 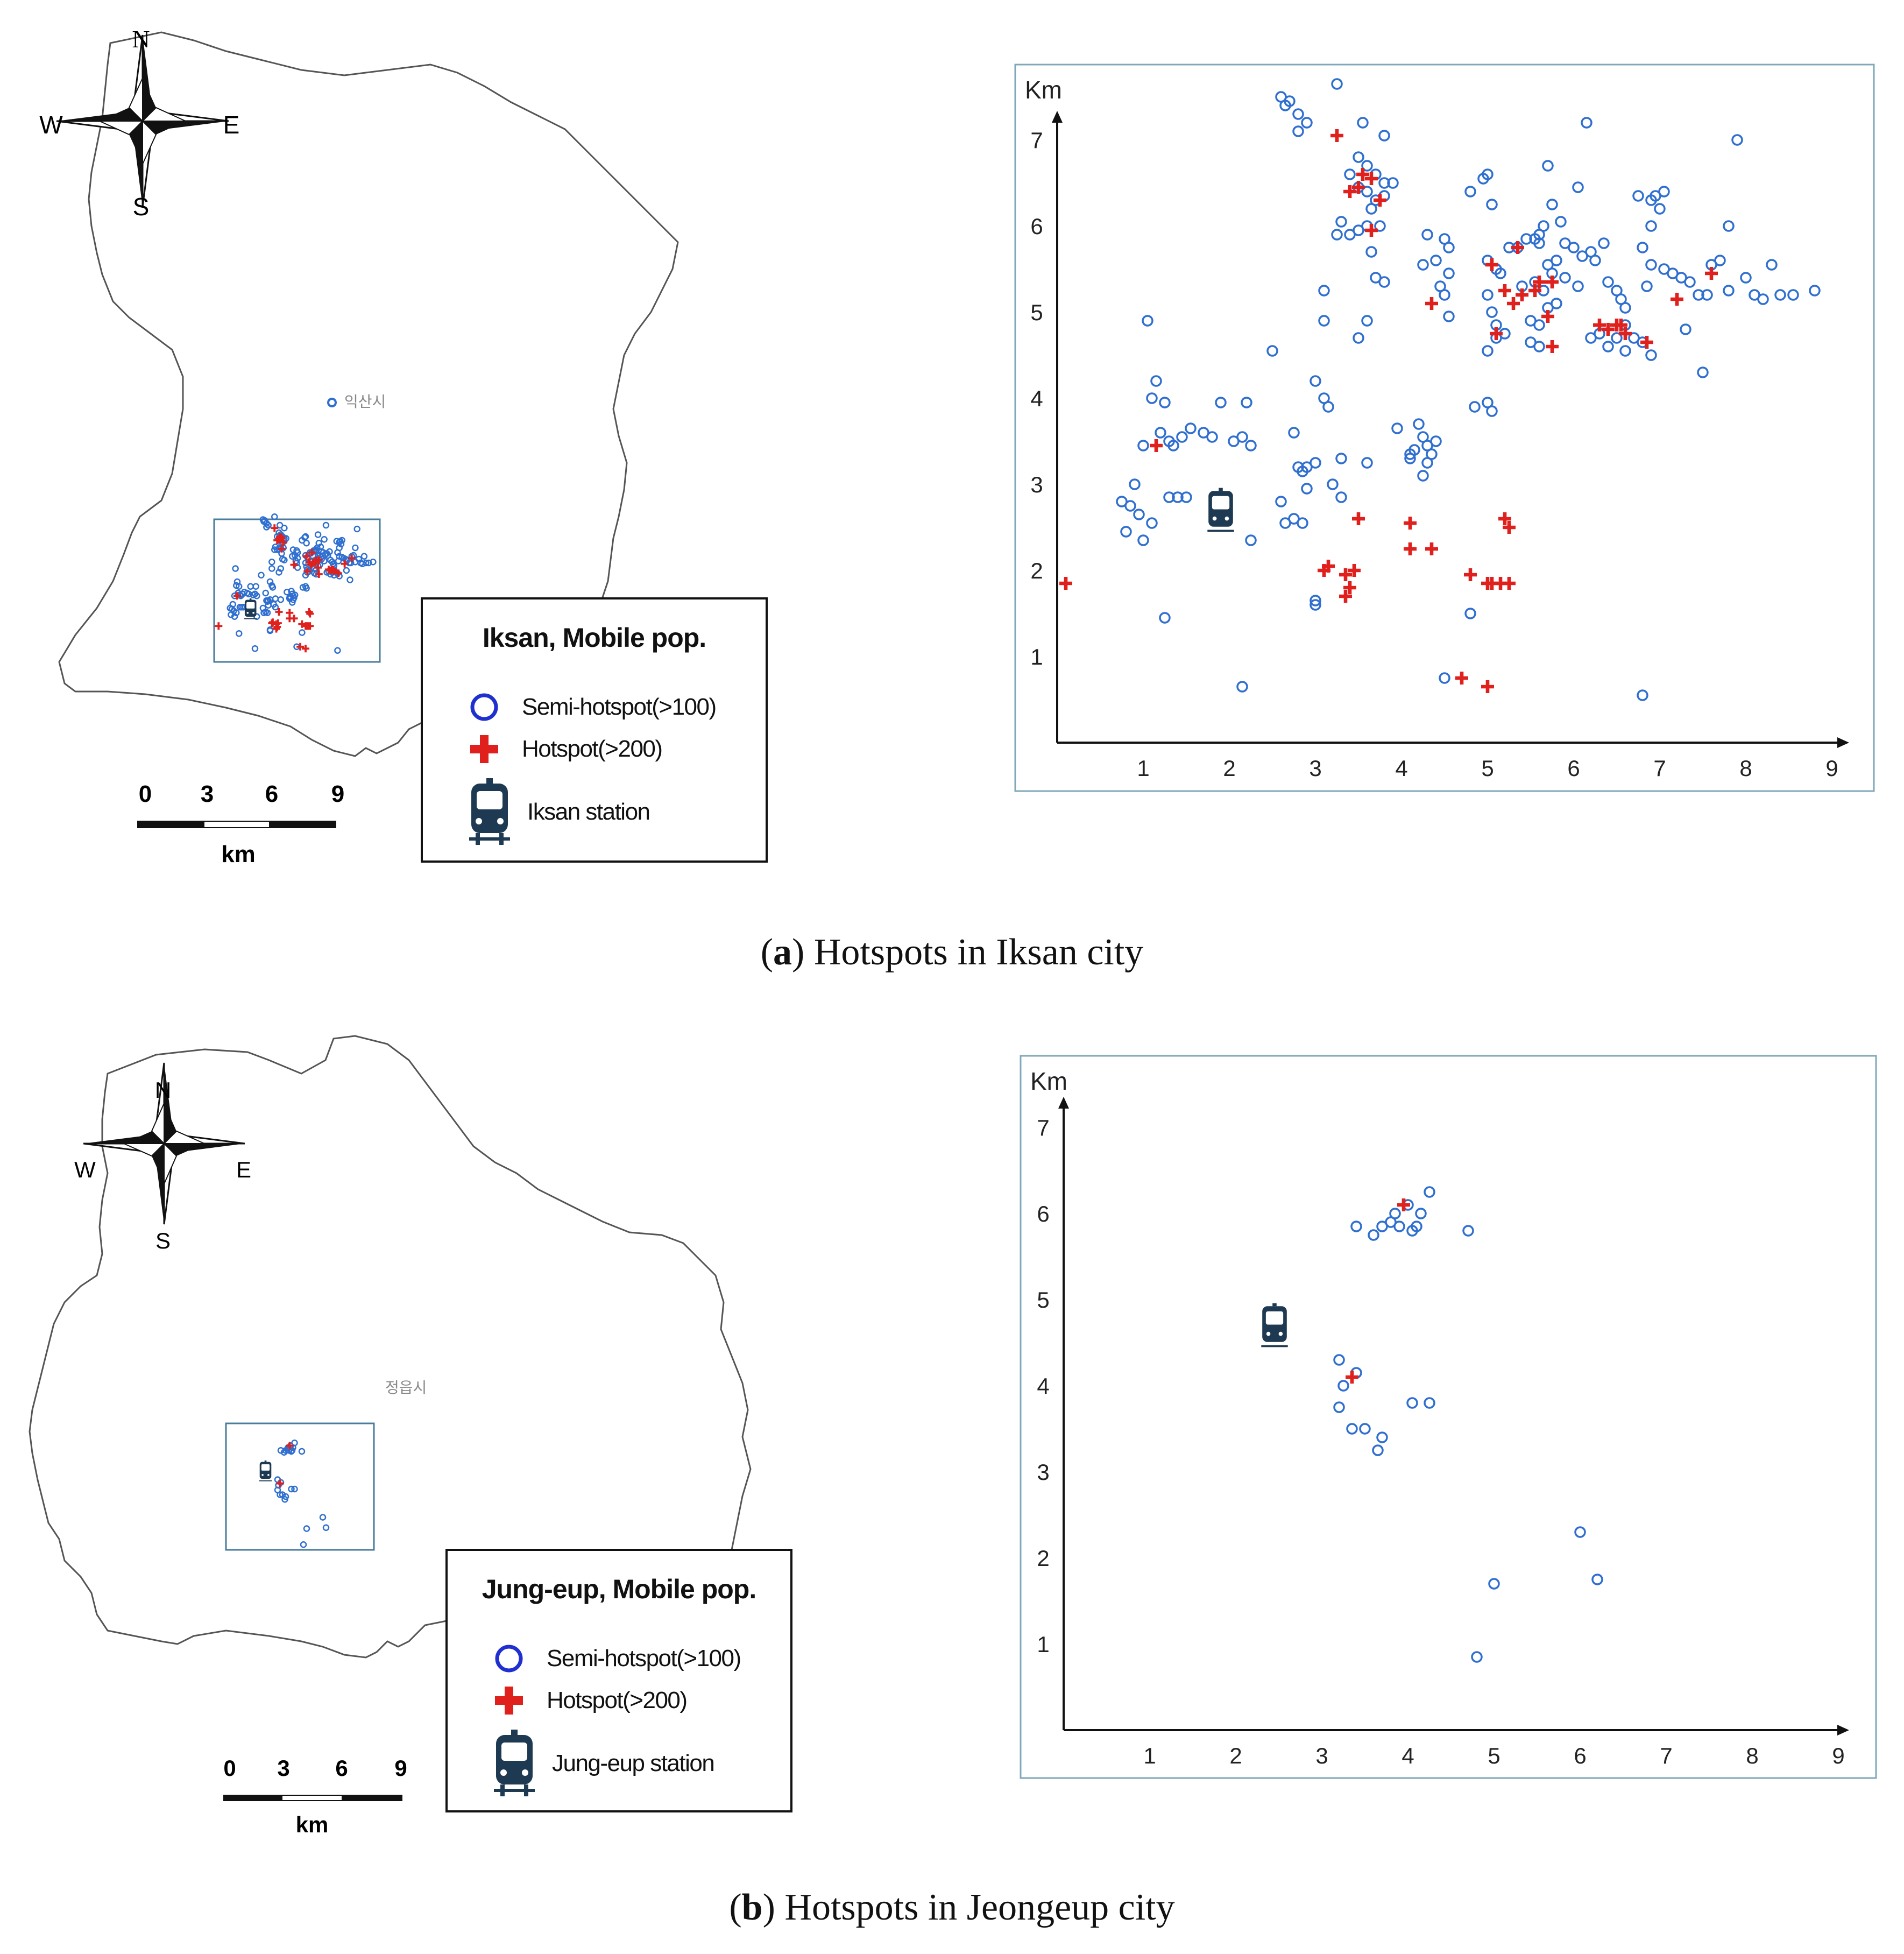 What do you see at coordinates (1043, 1300) in the screenshot?
I see `y-tick-label: 5` at bounding box center [1043, 1300].